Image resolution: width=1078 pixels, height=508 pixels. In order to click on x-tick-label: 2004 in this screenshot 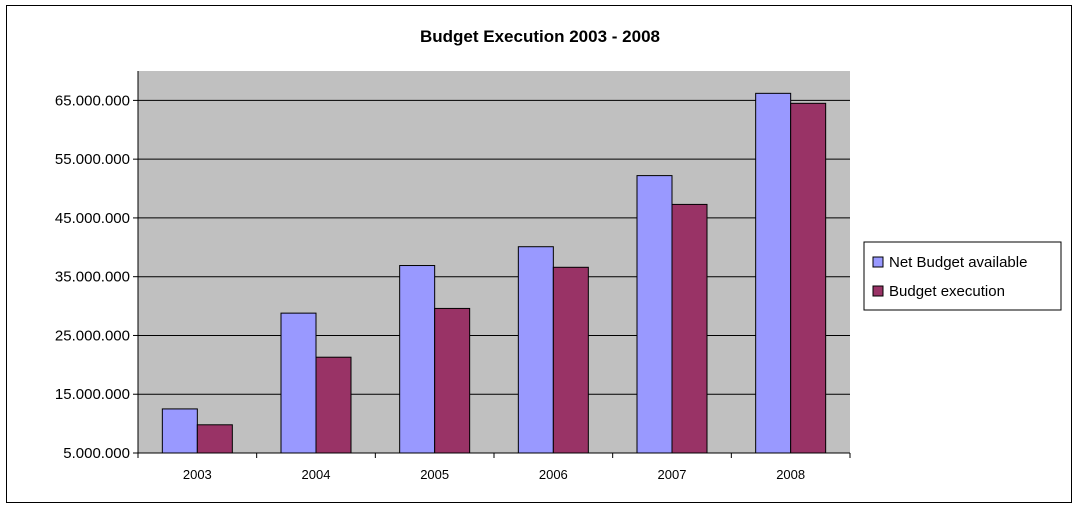, I will do `click(316, 474)`.